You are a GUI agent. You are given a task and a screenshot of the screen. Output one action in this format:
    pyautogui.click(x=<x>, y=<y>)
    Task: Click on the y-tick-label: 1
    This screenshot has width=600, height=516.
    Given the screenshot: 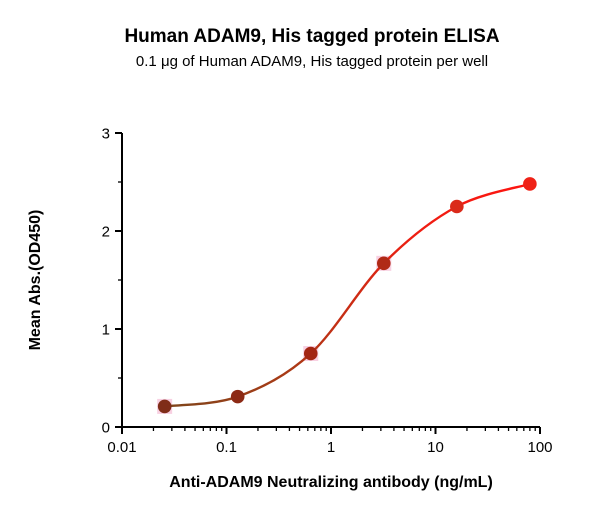 What is the action you would take?
    pyautogui.click(x=106, y=330)
    